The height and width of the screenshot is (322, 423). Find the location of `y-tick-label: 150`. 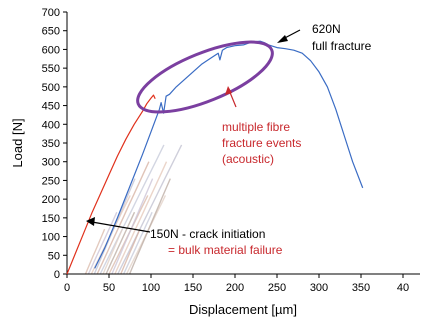

y-tick-label: 150 is located at coordinates (51, 219).